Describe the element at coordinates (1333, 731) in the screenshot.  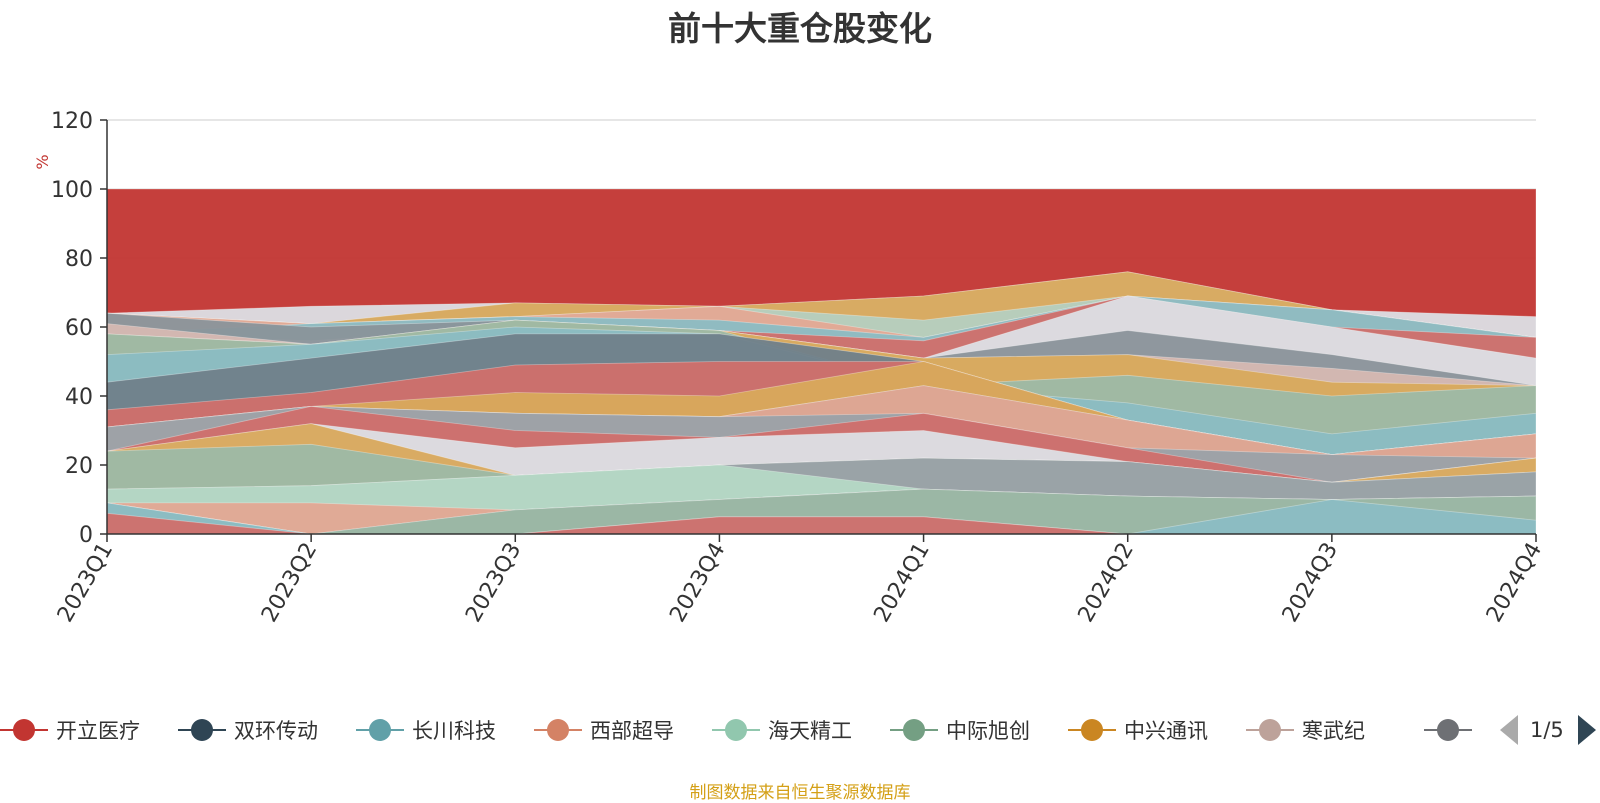
I see `legend-label: 寒武纪` at that location.